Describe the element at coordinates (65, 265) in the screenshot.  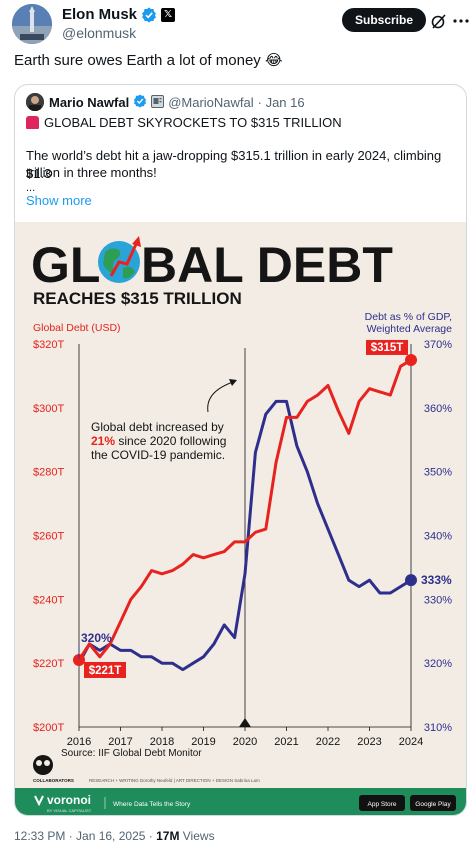
I see `infographic-title-part1: GL` at that location.